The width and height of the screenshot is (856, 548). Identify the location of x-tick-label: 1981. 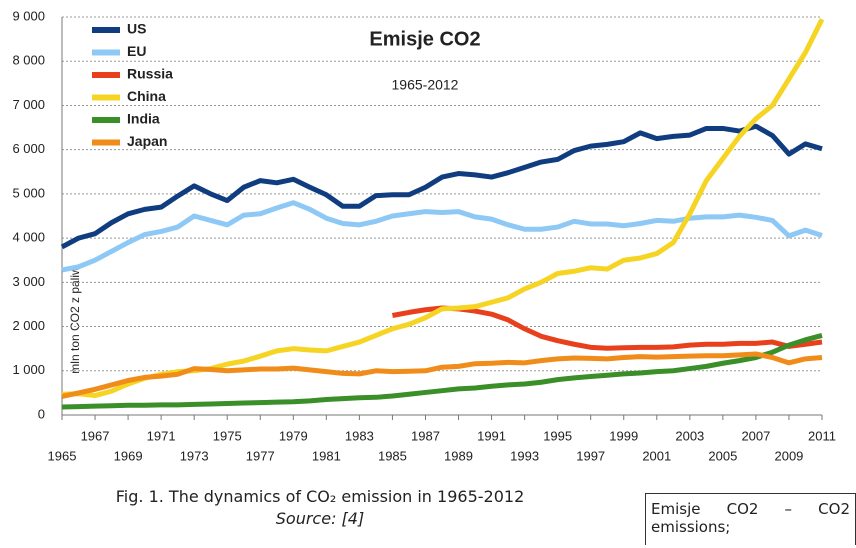
(326, 455).